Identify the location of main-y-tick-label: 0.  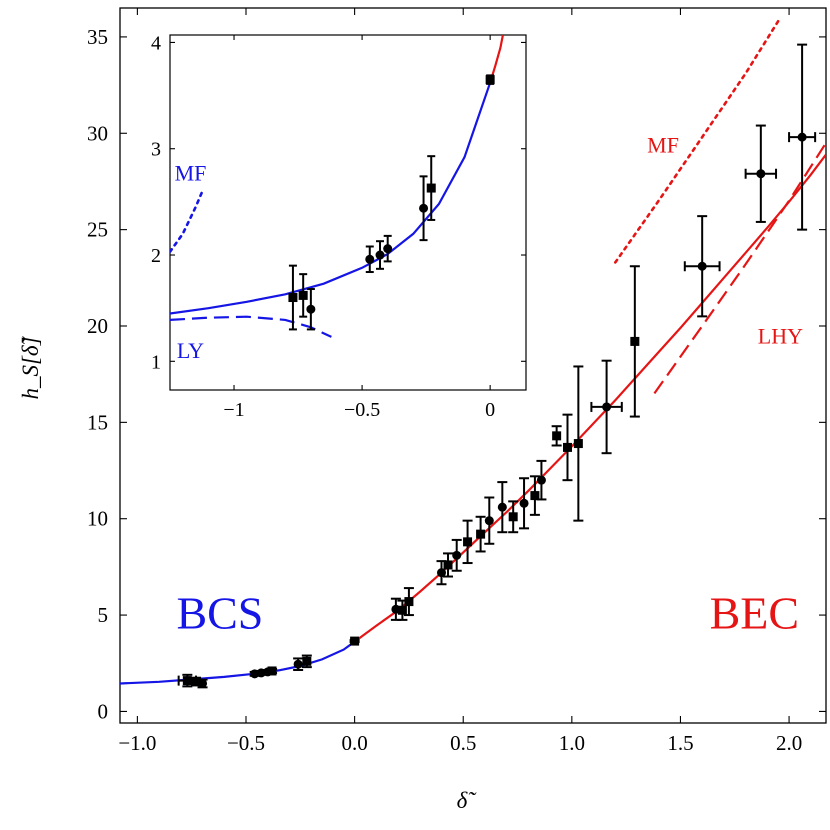
(103, 711).